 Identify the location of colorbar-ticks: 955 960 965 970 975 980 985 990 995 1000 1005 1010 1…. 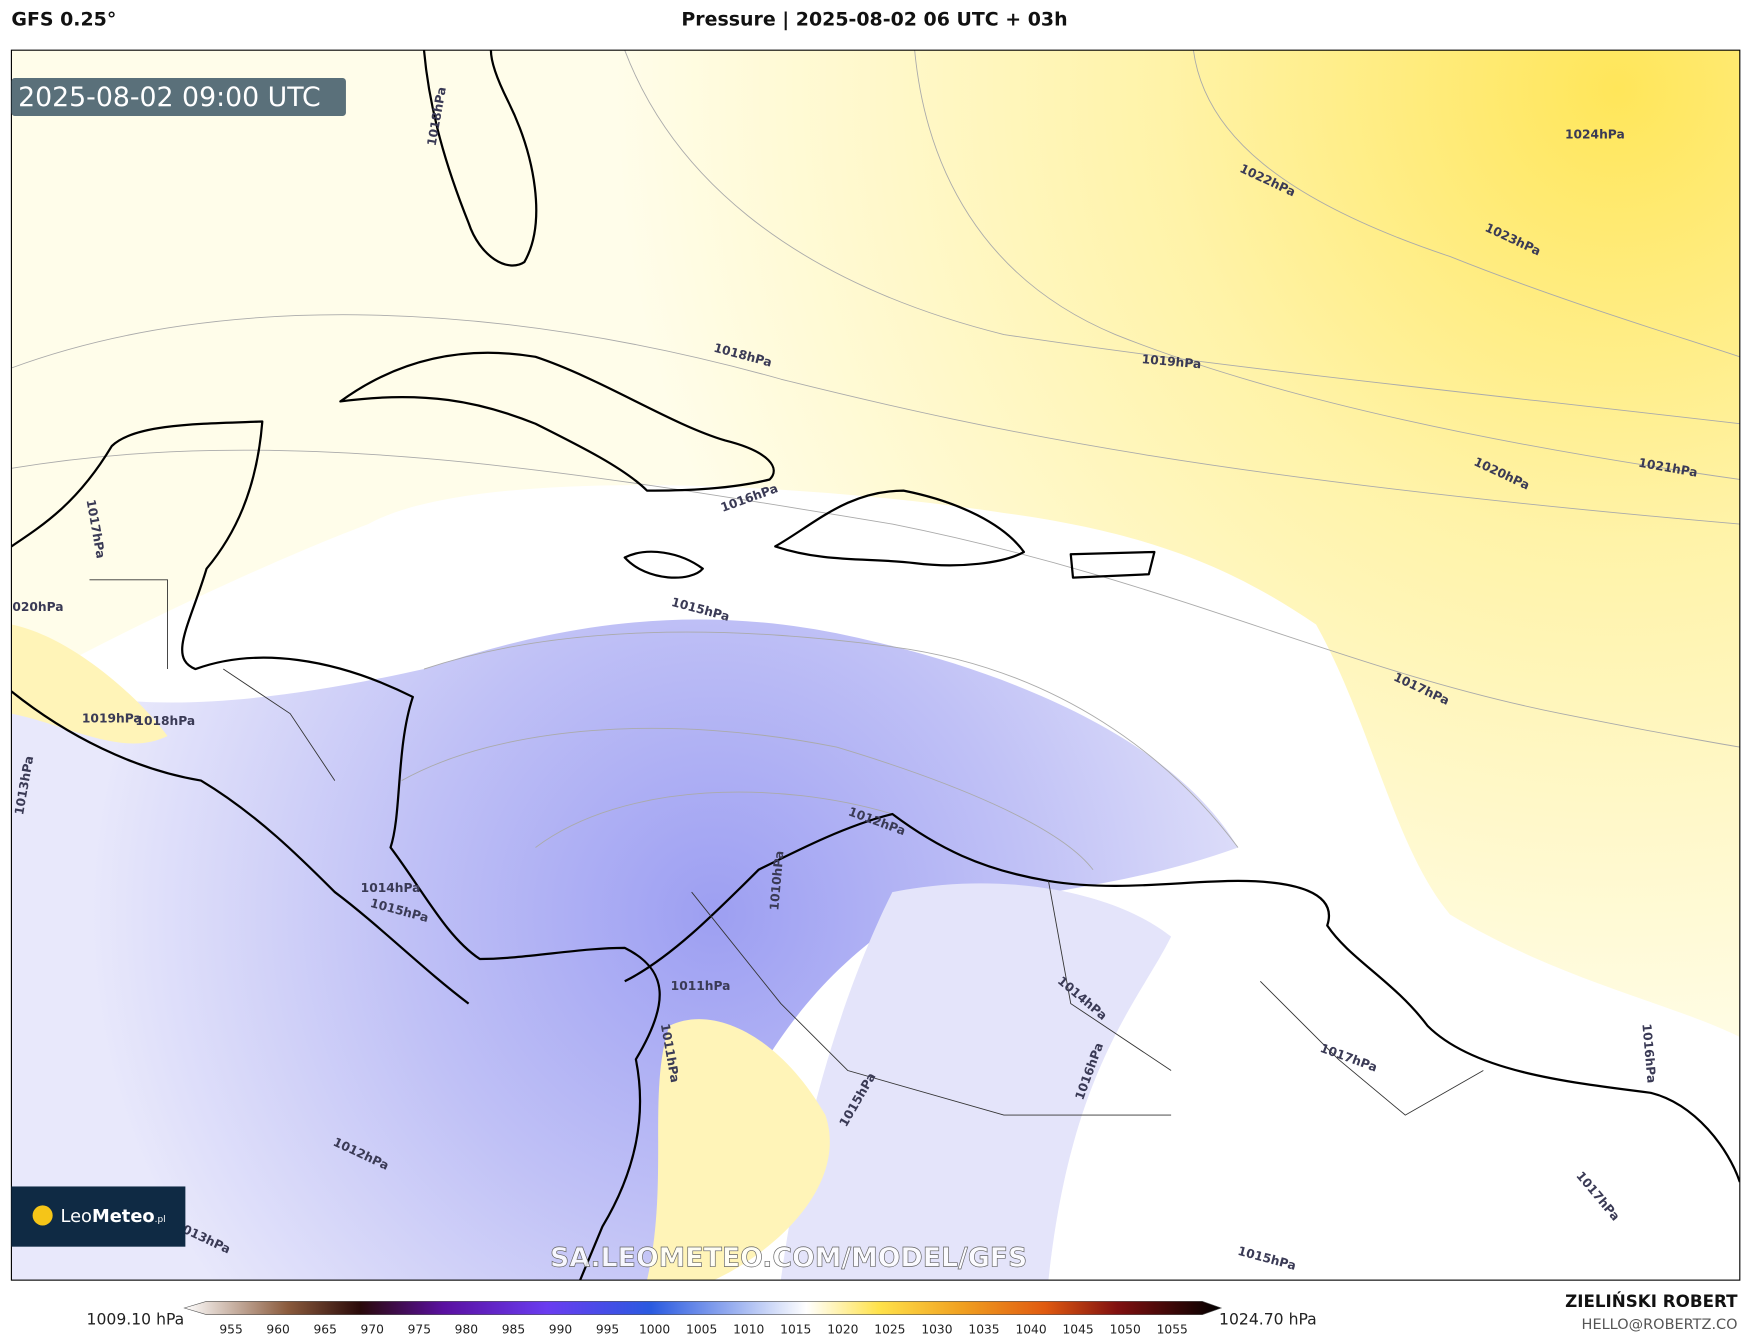
(703, 1330).